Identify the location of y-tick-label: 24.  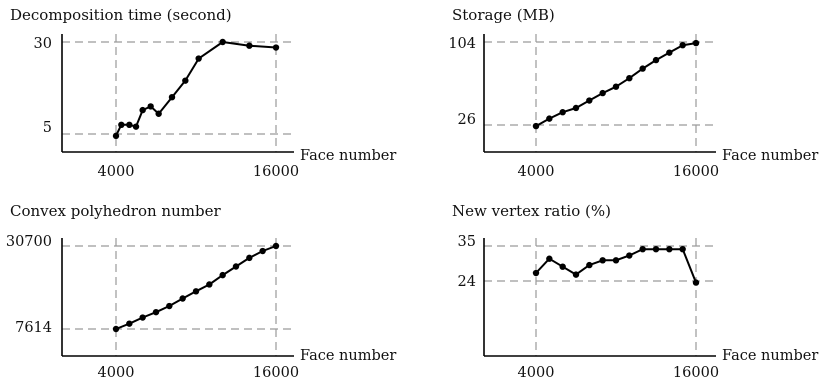
(467, 282).